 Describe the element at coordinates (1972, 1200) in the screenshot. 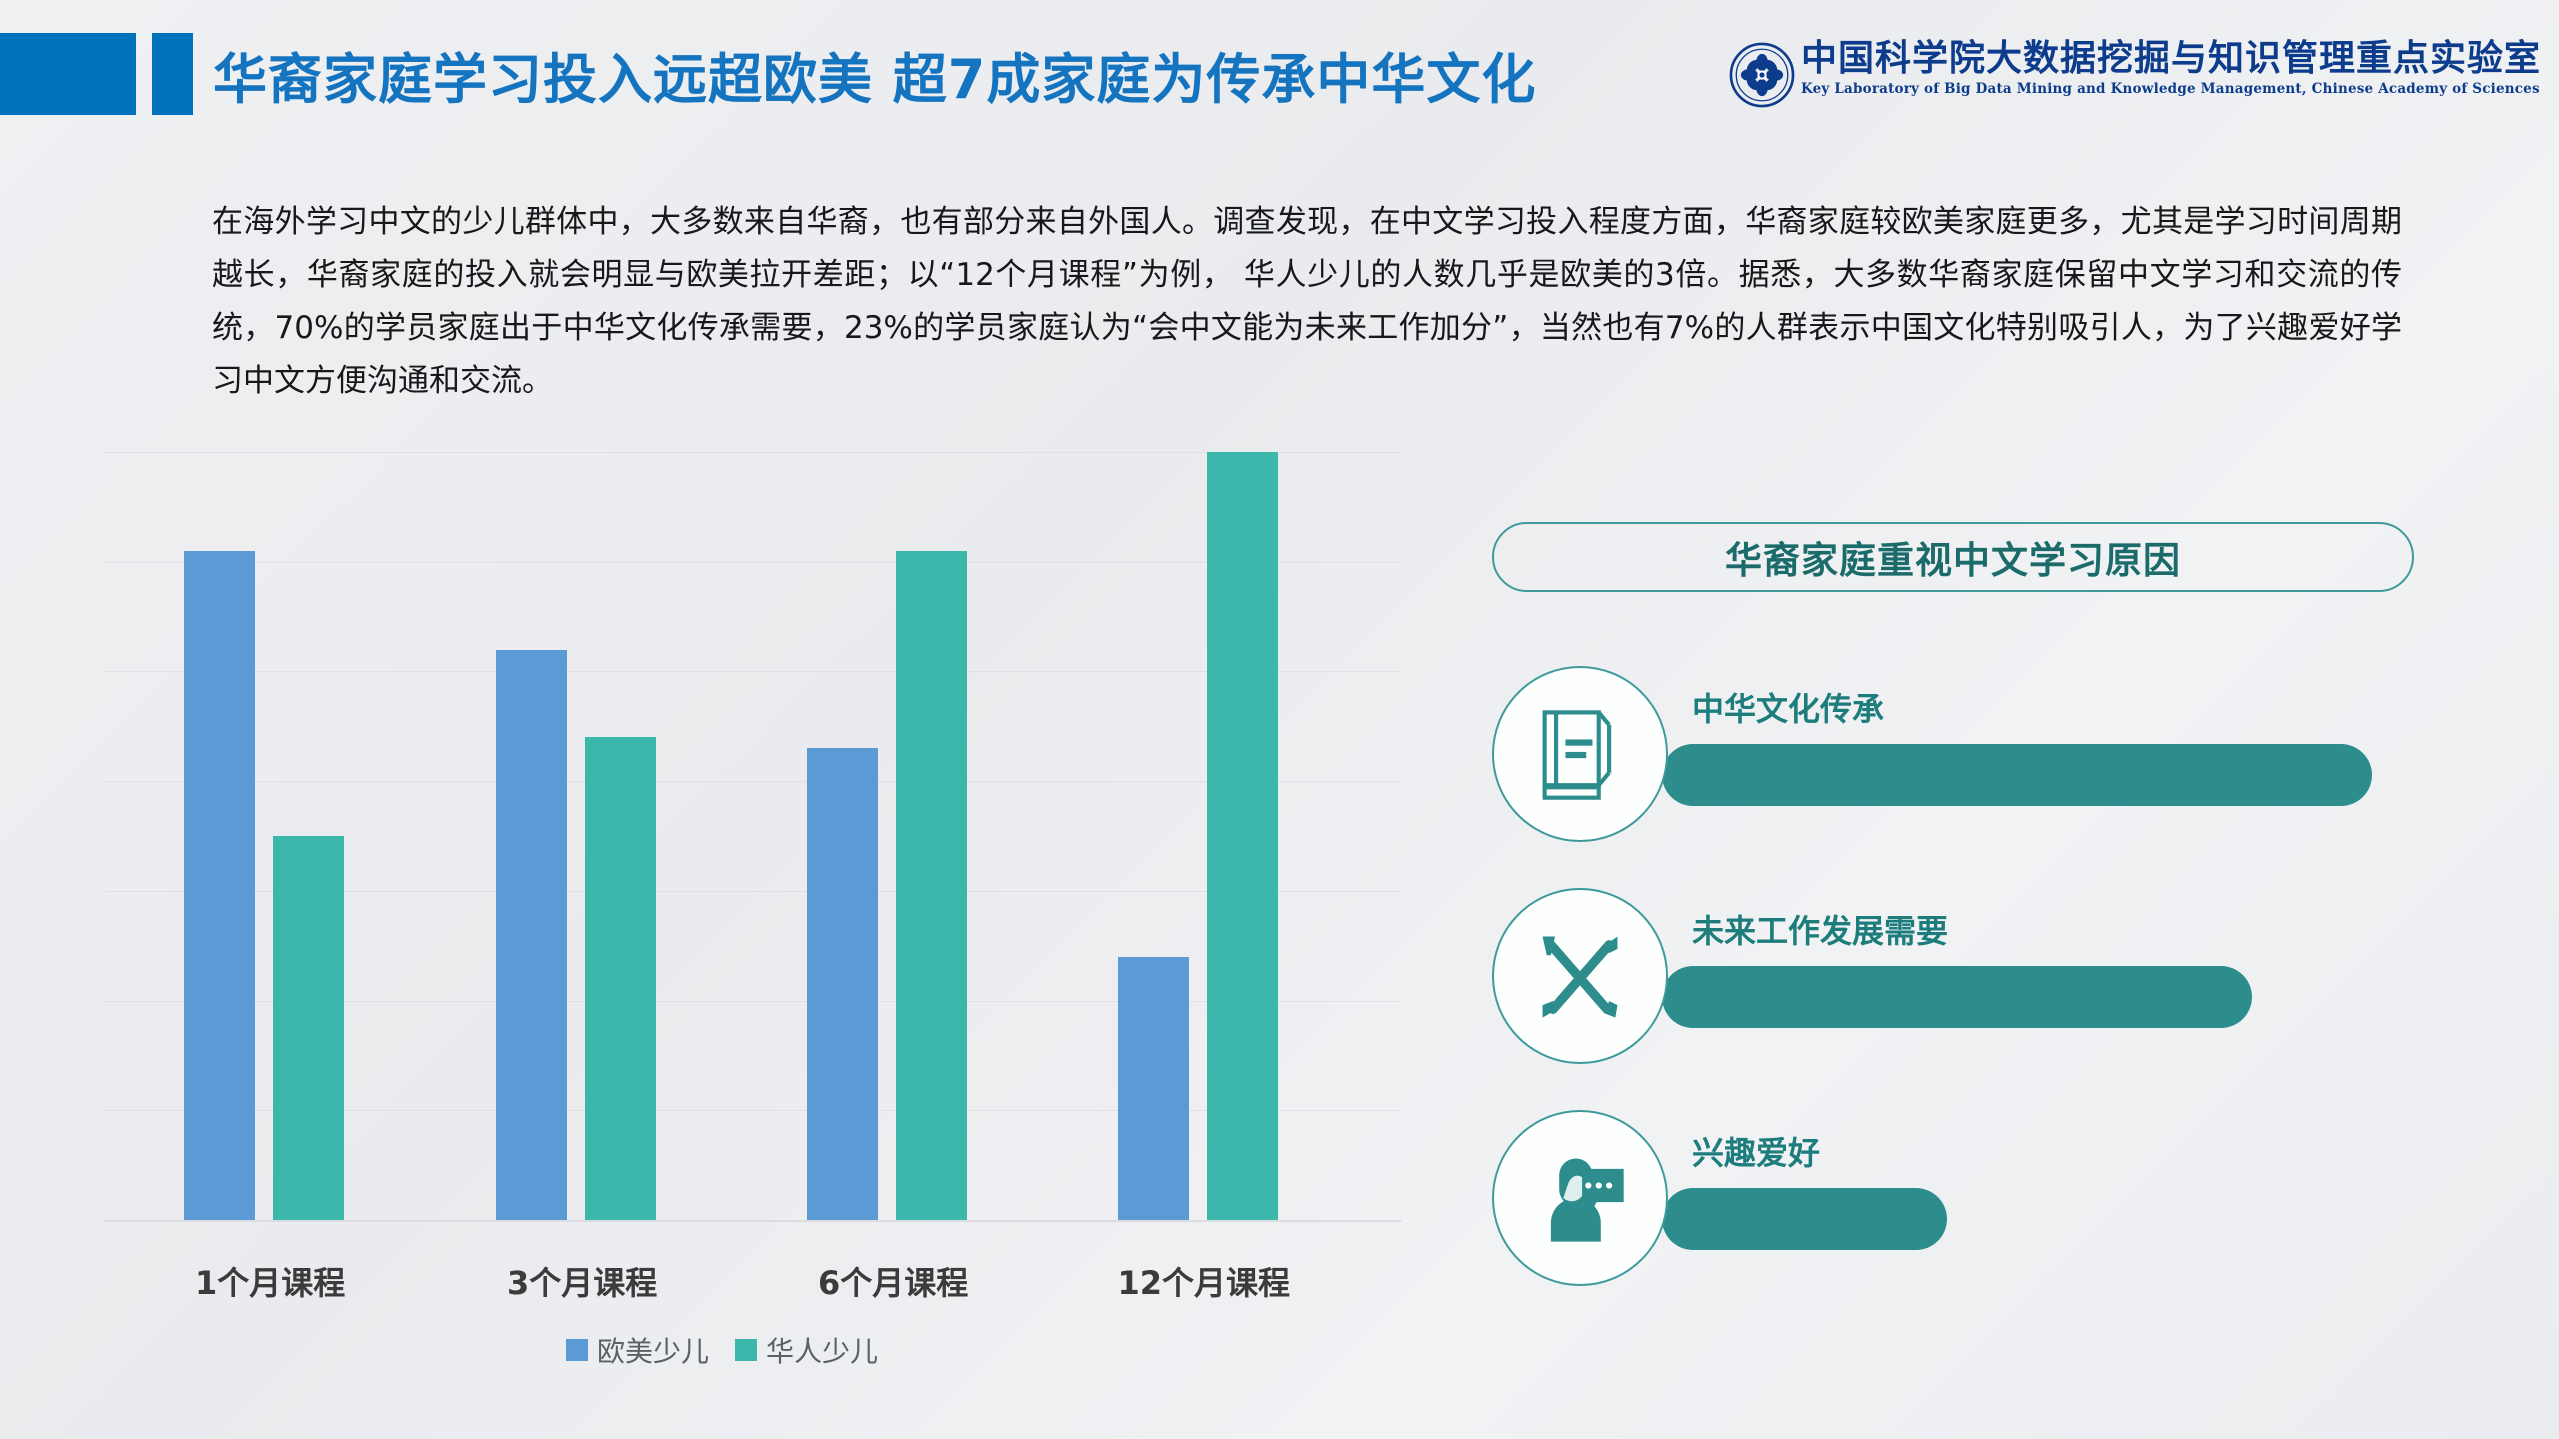

I see `reason-item: 兴趣爱好` at that location.